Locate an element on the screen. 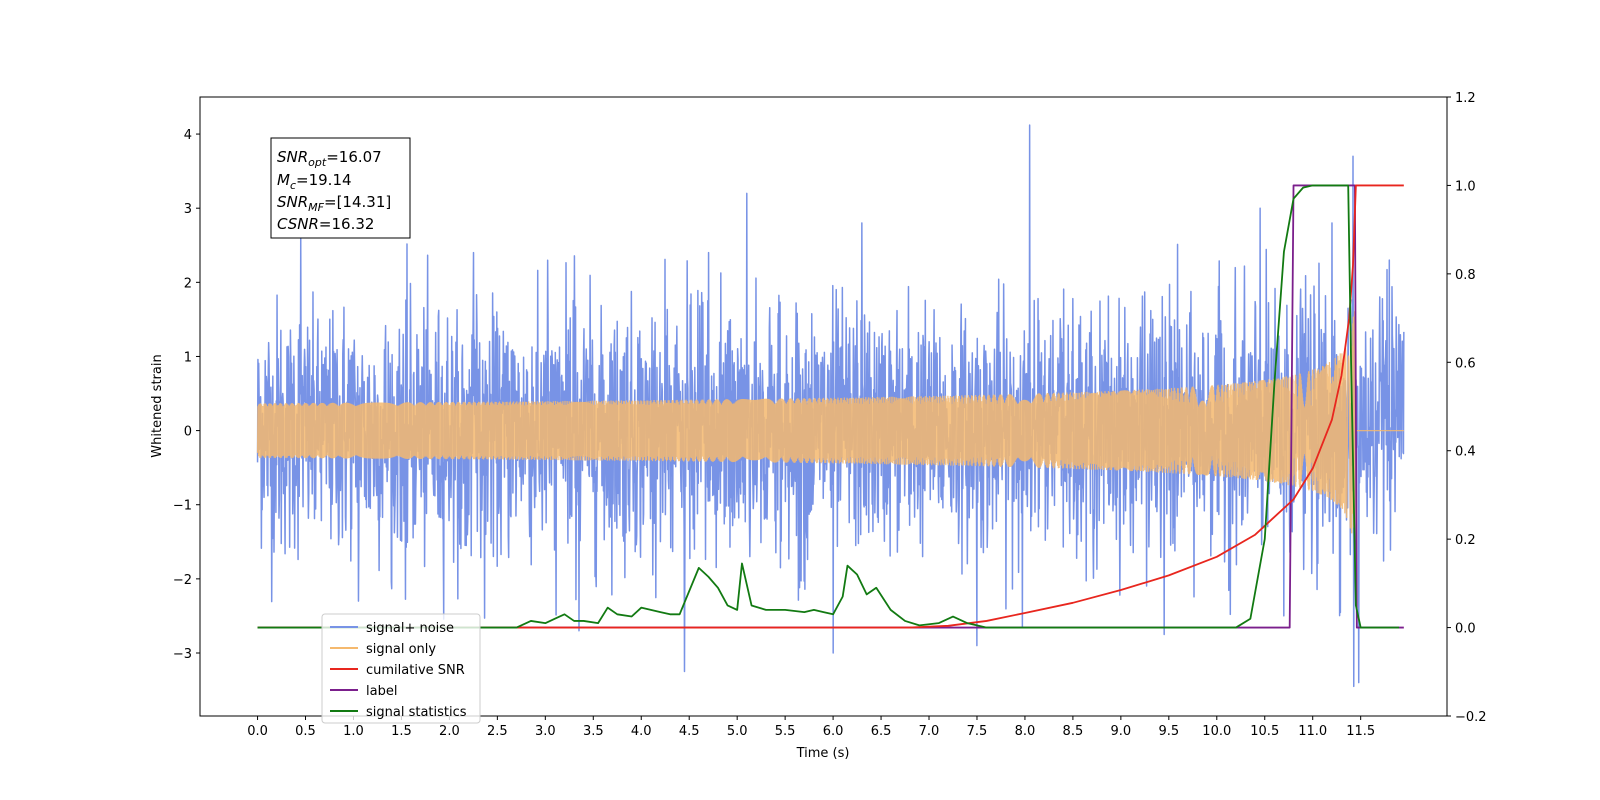 This screenshot has width=1600, height=800. y-tick-label: 3 is located at coordinates (188, 209).